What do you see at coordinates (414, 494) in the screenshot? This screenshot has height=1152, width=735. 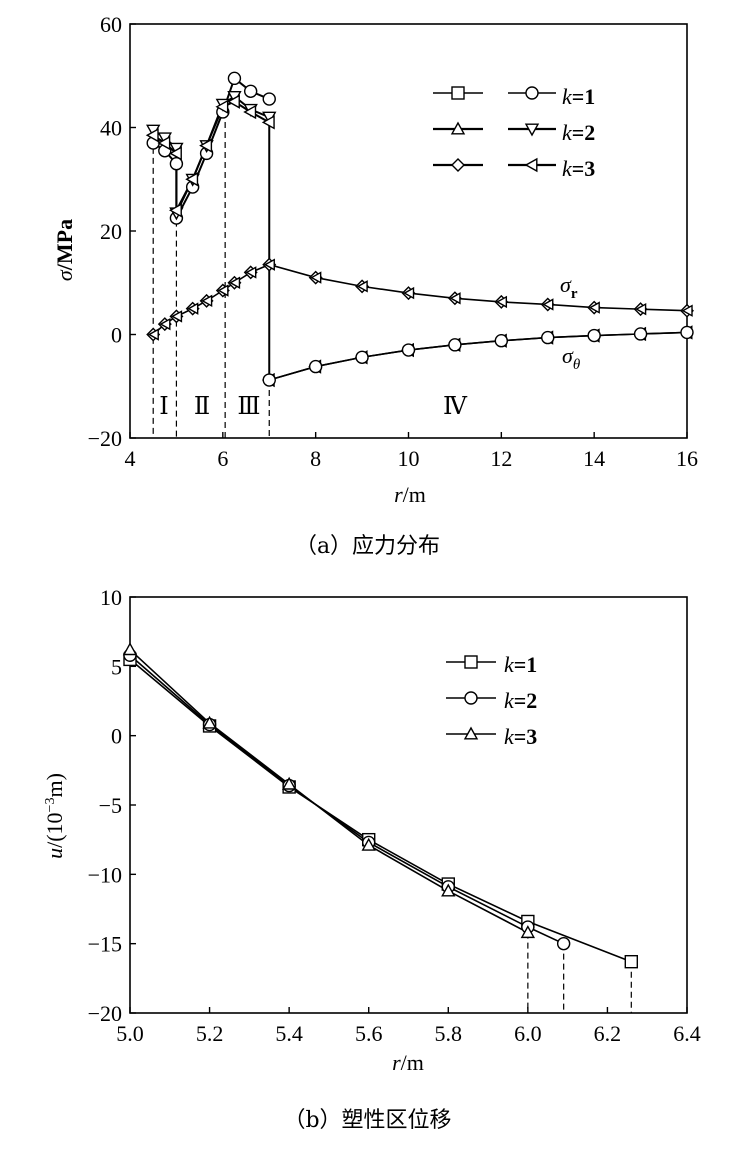 I see `x-axis-unit-a: /m` at bounding box center [414, 494].